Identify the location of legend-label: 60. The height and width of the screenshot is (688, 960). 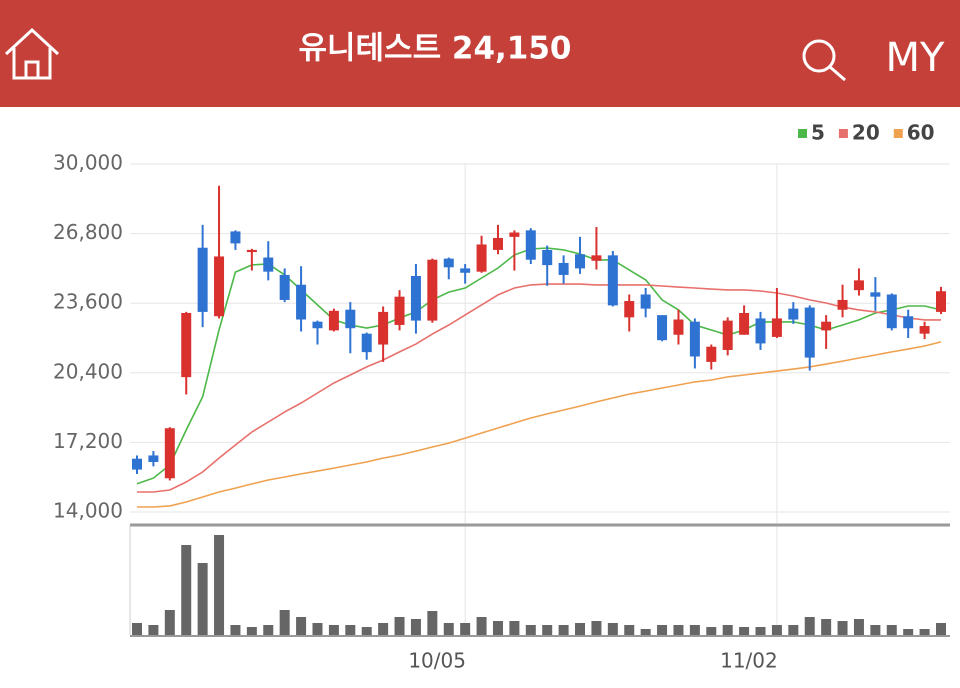
(921, 133).